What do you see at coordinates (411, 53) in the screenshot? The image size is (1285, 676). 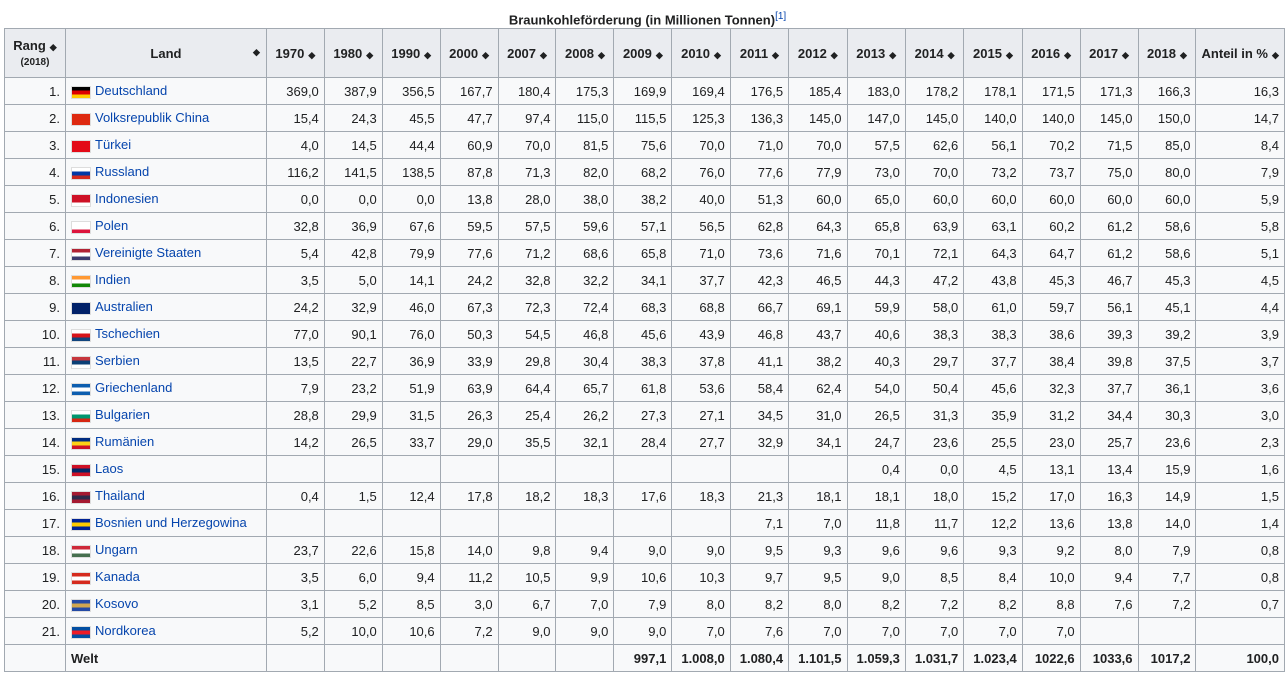 I see `header-year-1990: 1990 ◆` at bounding box center [411, 53].